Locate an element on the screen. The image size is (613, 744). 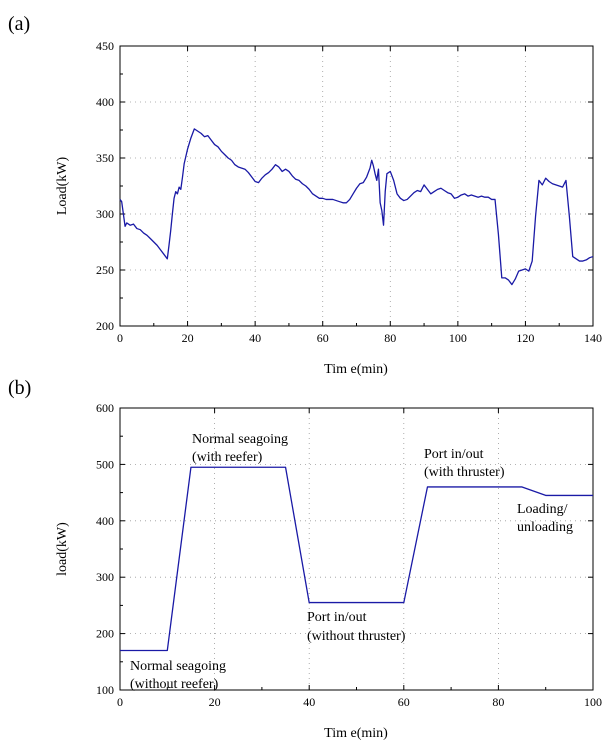
annotation-normal-seagoing-with-reefer: Normal seagoing (with reefer) is located at coordinates (240, 448).